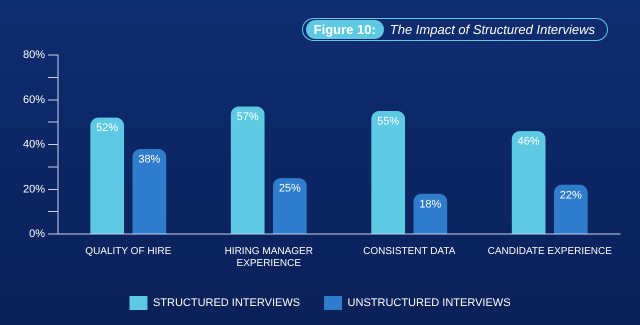  Describe the element at coordinates (226, 303) in the screenshot. I see `legend-label: STRUCTURED INTERVIEWS` at that location.